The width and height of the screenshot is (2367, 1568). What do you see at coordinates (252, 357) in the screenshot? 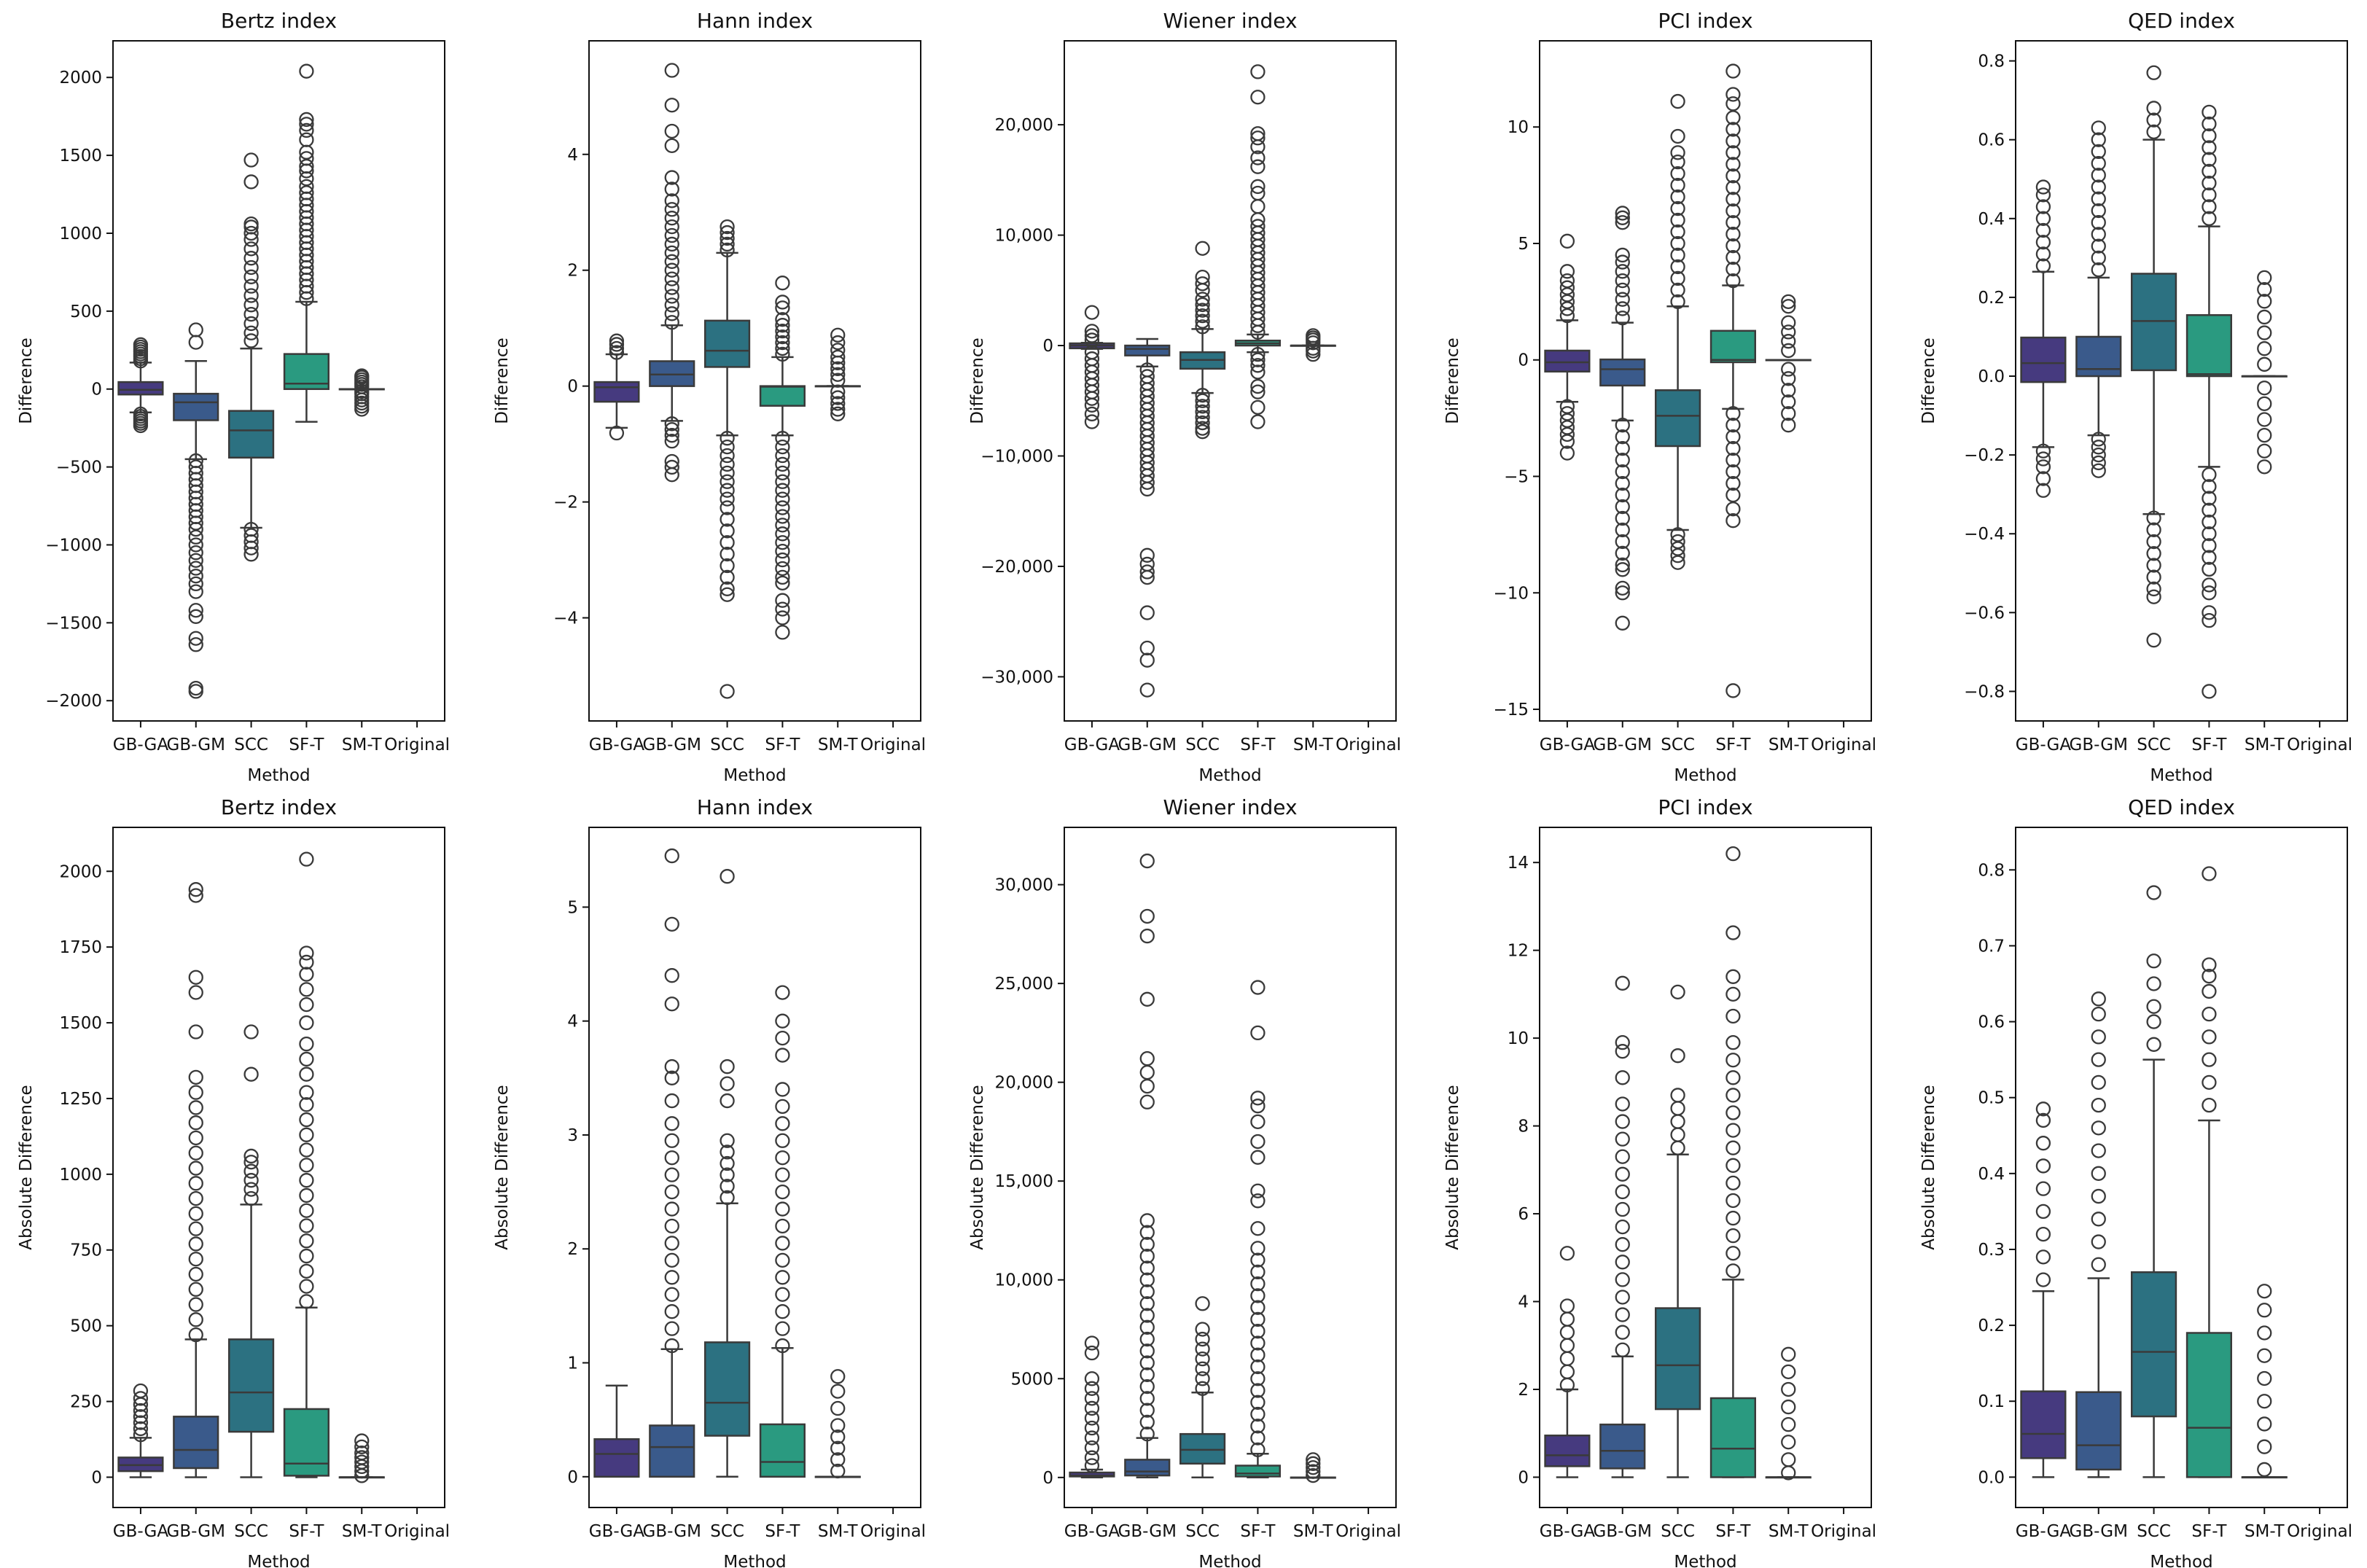
I see `box-scc` at bounding box center [252, 357].